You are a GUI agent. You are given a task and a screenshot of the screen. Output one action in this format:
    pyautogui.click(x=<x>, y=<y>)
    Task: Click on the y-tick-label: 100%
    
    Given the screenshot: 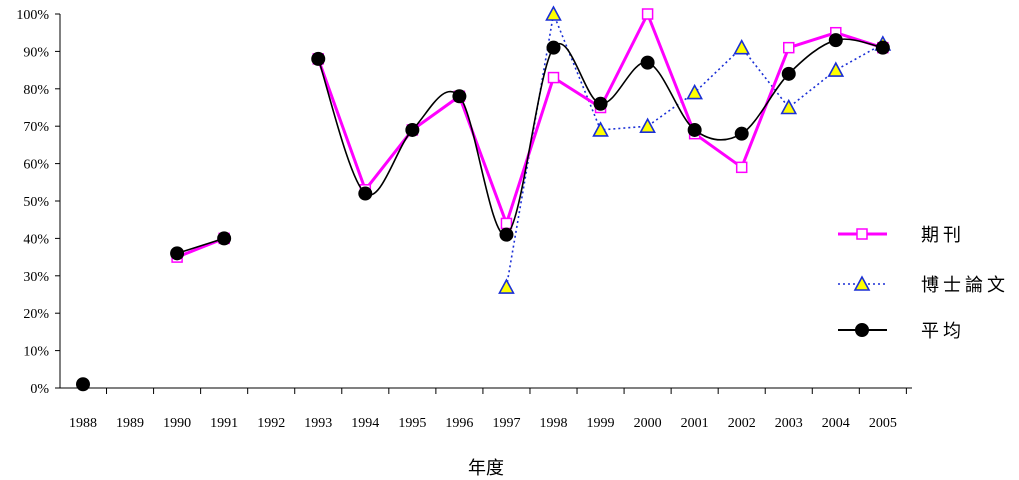 What is the action you would take?
    pyautogui.click(x=32, y=15)
    